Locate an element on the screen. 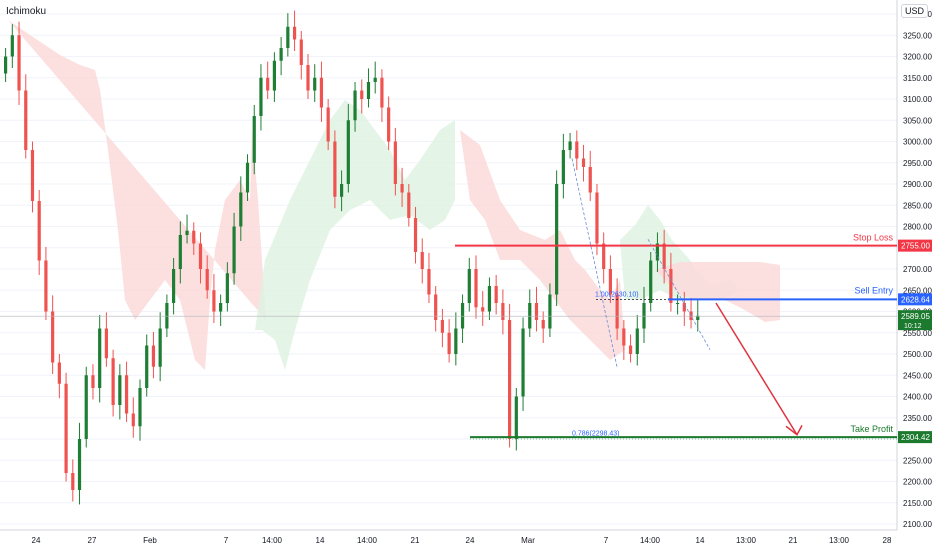  x-tick-label: Feb is located at coordinates (150, 540).